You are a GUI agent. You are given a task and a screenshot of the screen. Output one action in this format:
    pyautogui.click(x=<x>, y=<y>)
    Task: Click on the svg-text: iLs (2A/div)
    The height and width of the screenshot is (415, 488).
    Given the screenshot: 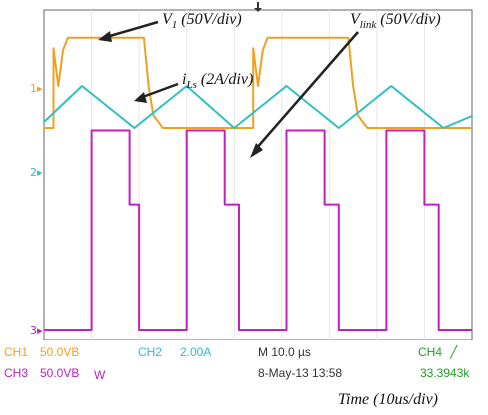 What is the action you would take?
    pyautogui.click(x=217, y=81)
    